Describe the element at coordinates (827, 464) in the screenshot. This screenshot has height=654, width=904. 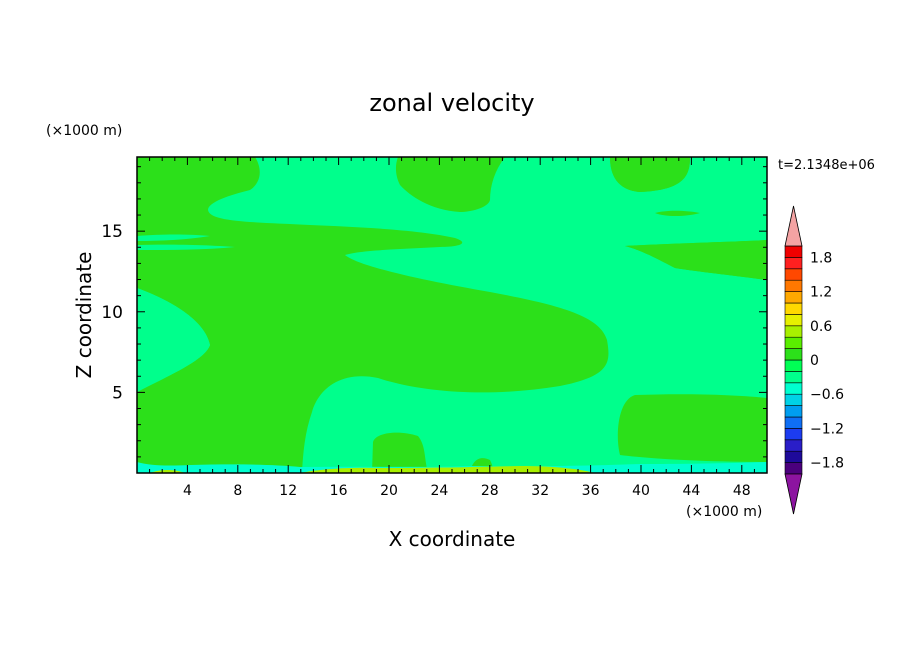
I see `colorbar-tick-label: −1.8` at that location.